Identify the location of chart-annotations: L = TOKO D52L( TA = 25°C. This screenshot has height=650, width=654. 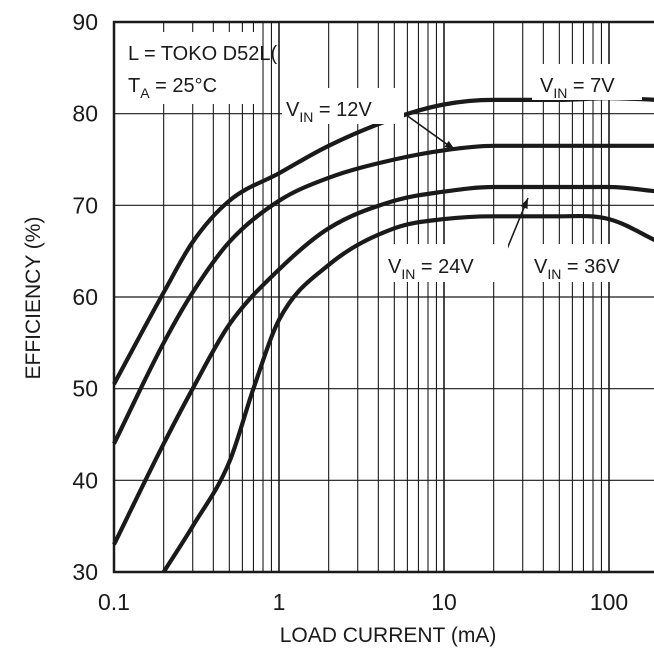
(200, 68).